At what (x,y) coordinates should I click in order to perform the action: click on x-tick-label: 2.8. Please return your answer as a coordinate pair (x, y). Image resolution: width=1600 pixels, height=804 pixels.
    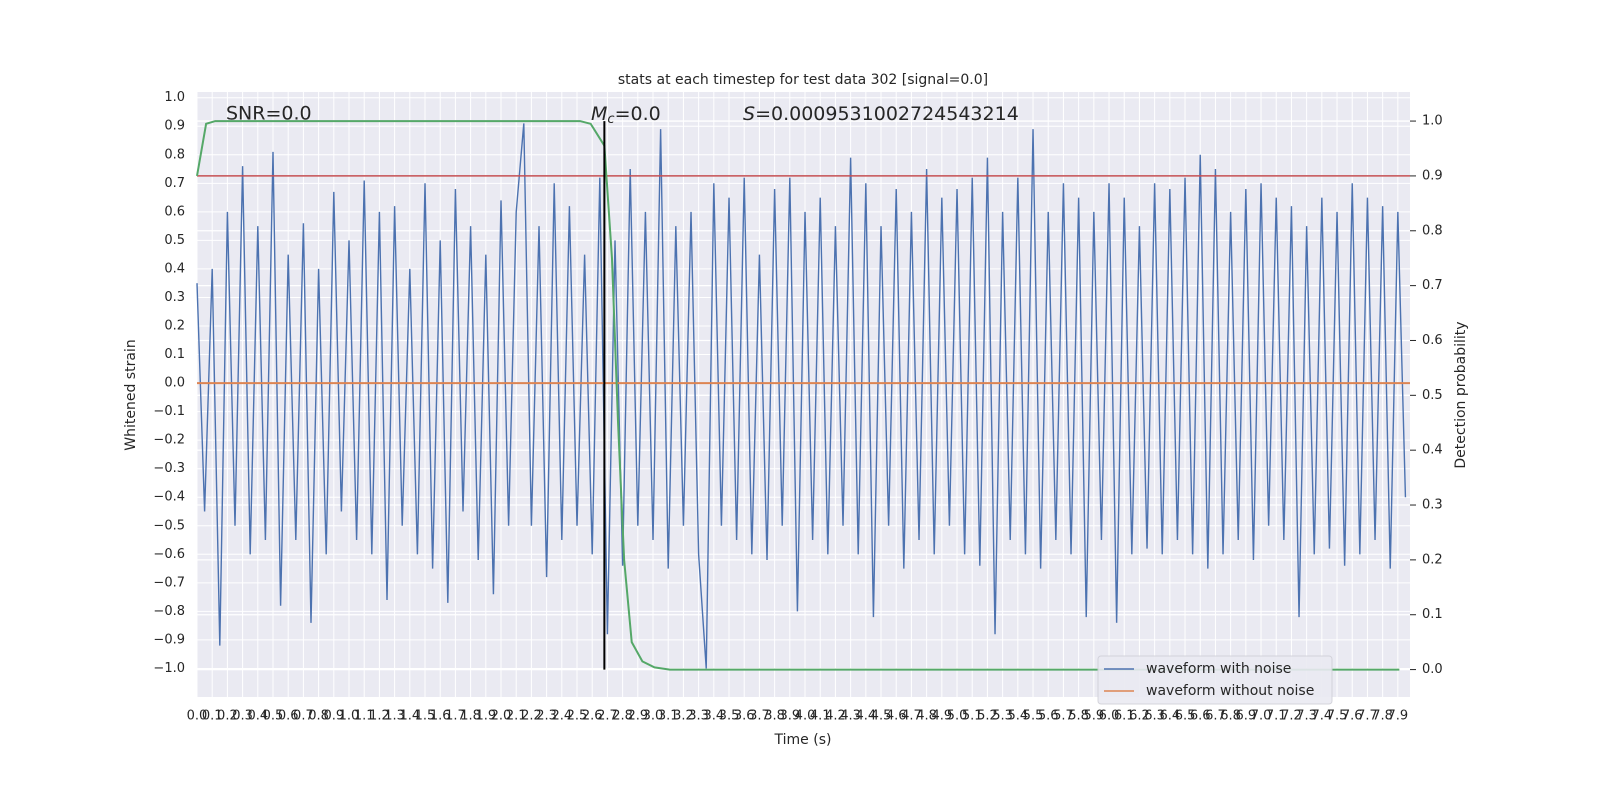
    Looking at the image, I should click on (622, 716).